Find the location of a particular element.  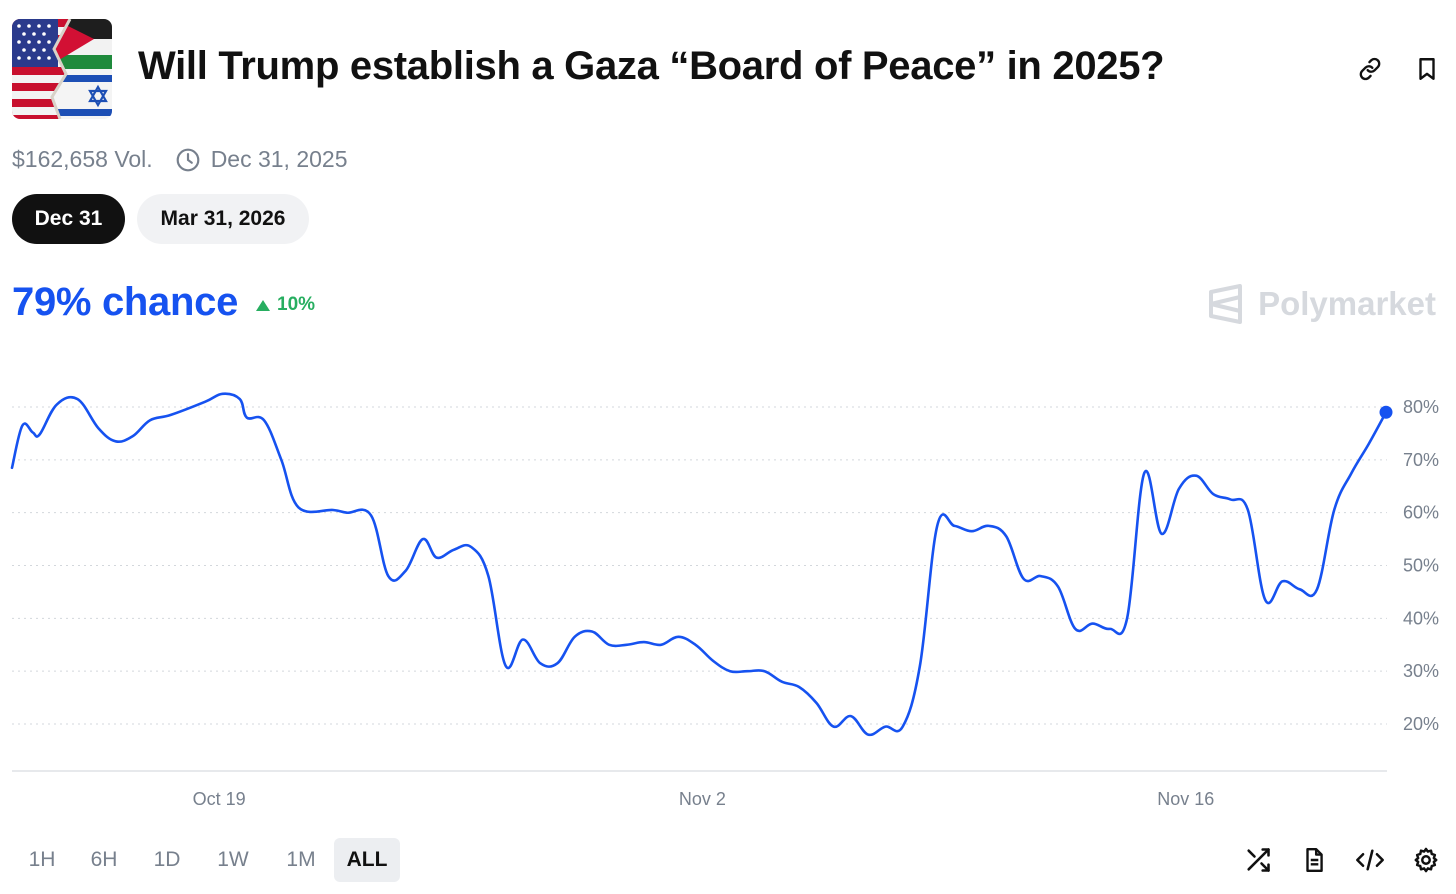

document-icon is located at coordinates (1314, 860).